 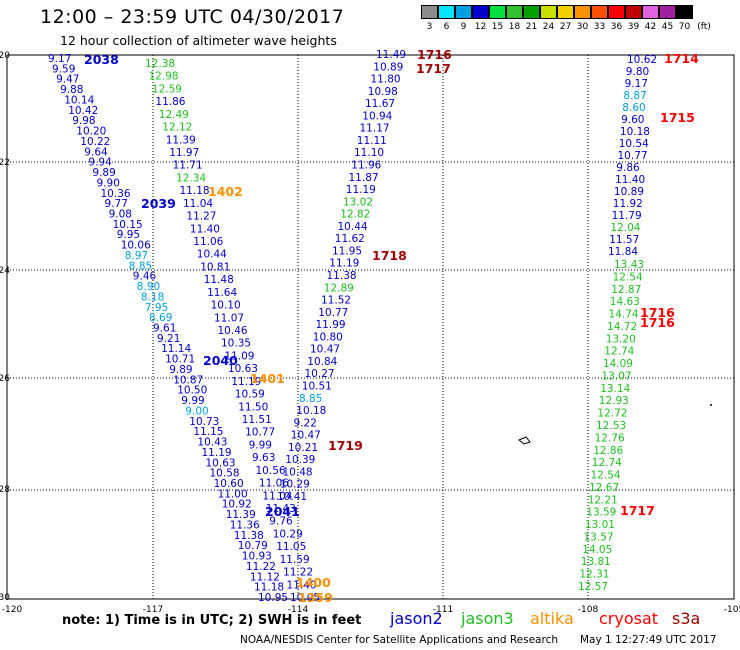 What do you see at coordinates (497, 27) in the screenshot?
I see `legend-label: 15` at bounding box center [497, 27].